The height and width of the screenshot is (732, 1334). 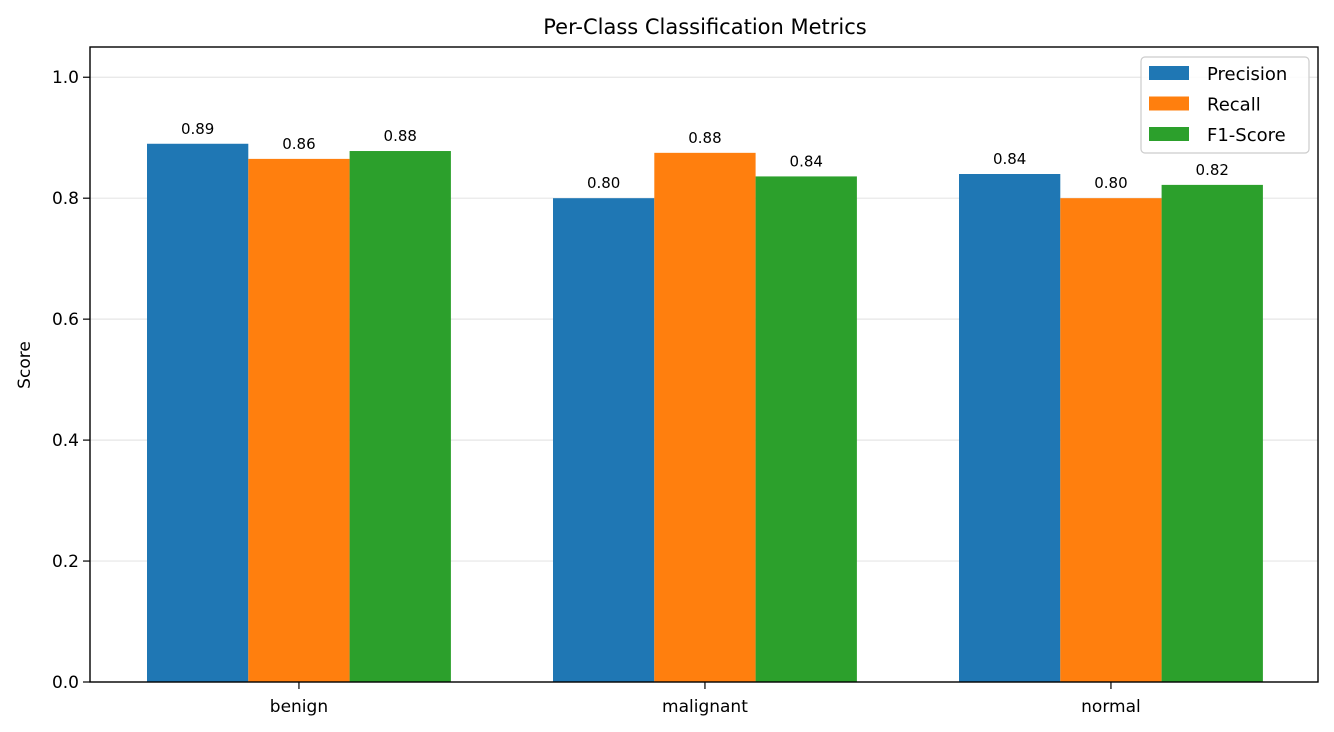 I want to click on bar-precision-benign, so click(x=198, y=412).